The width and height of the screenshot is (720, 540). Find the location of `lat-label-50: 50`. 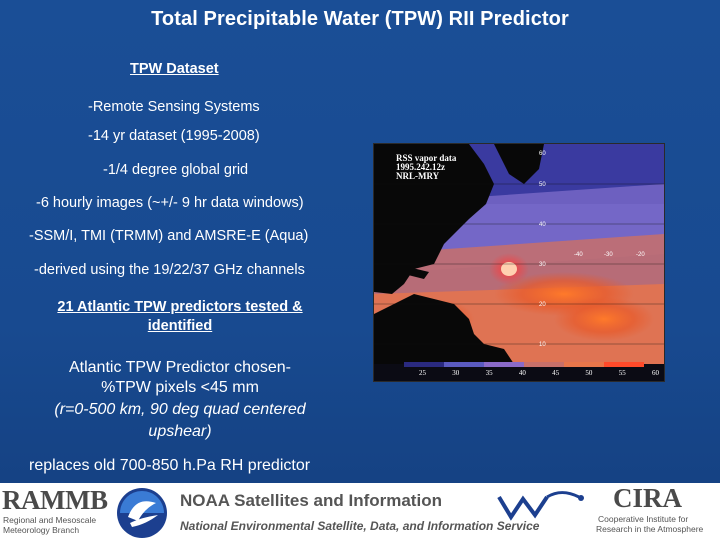

lat-label-50: 50 is located at coordinates (542, 185).